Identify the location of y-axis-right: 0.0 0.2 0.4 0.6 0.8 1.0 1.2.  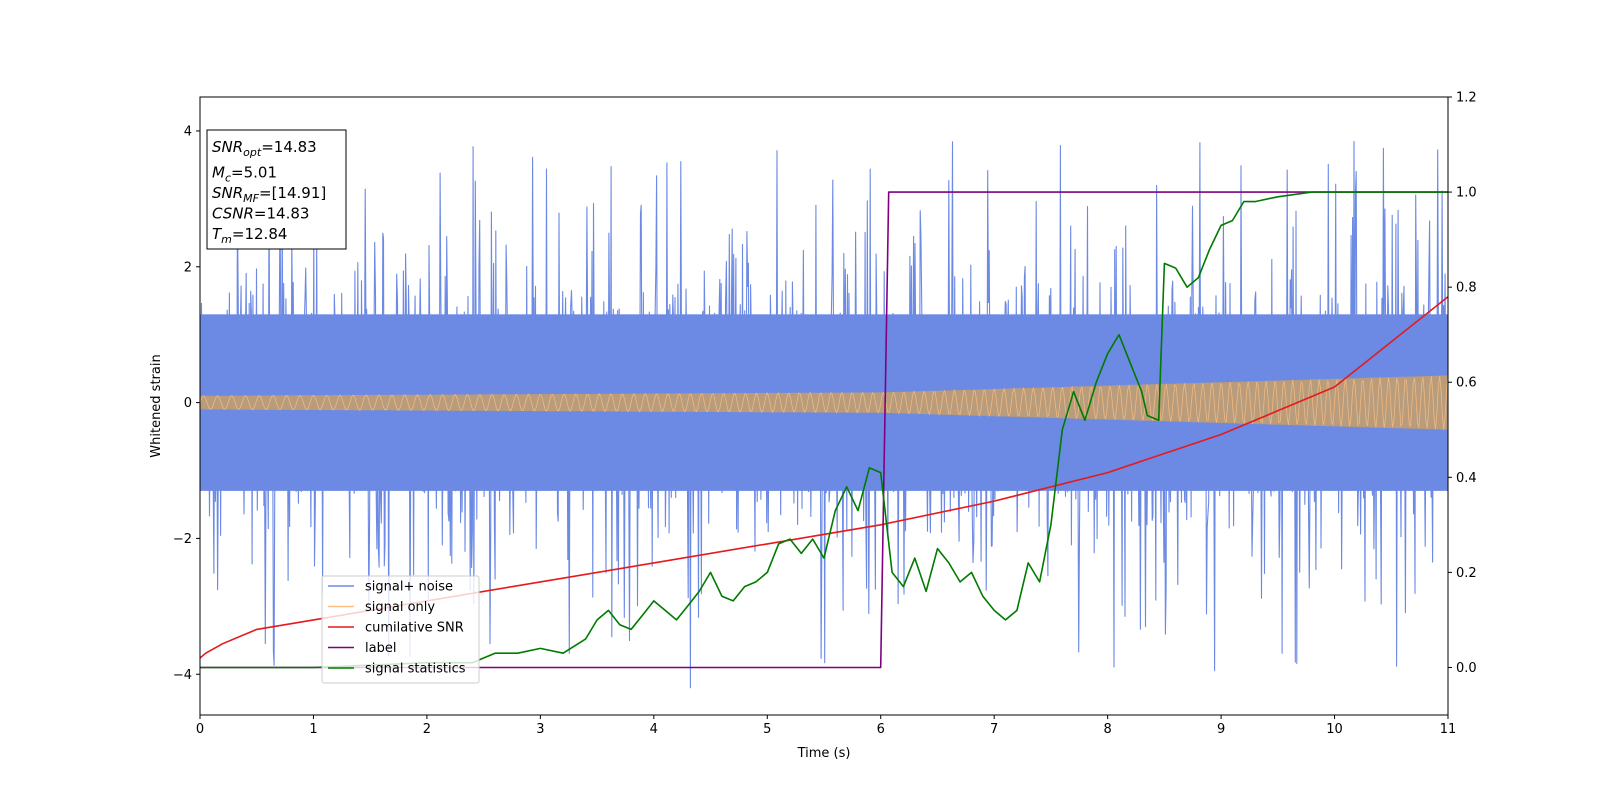
(1462, 383).